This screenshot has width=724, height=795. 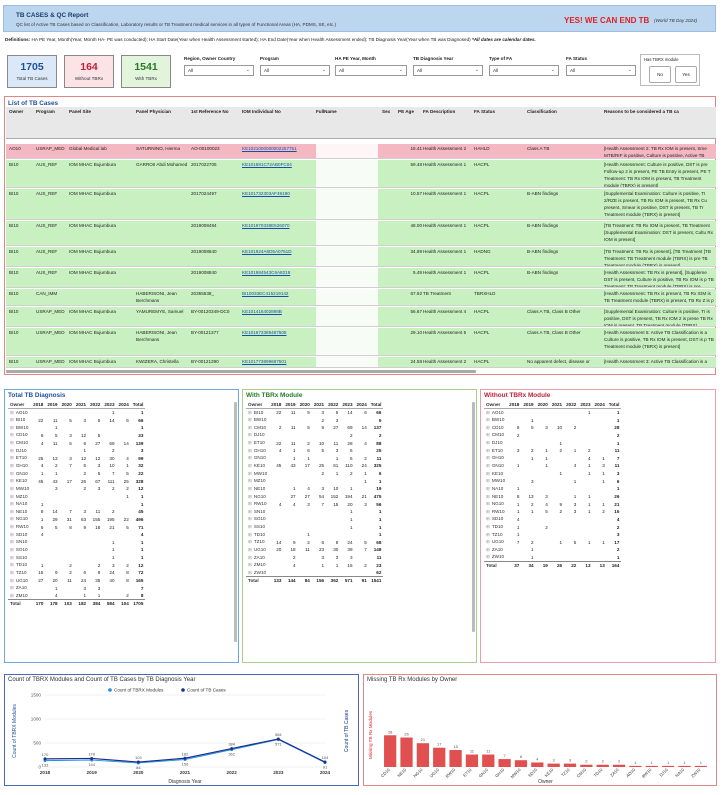 I want to click on matrix-owner: ⊞ ZM10, so click(x=257, y=565).